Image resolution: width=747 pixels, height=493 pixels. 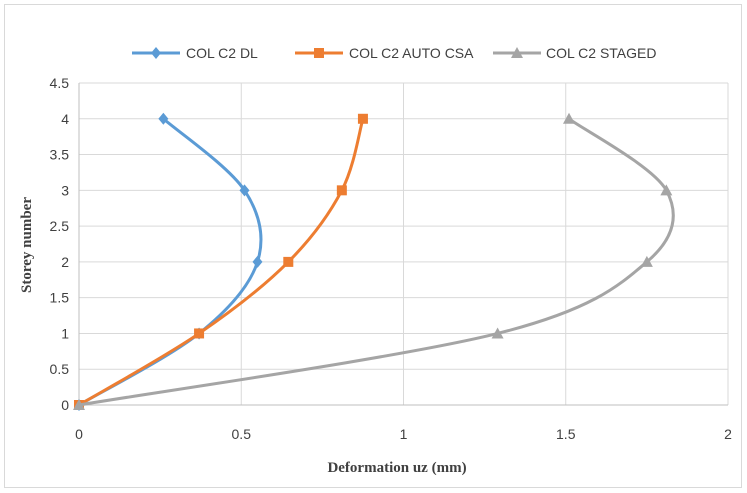 What do you see at coordinates (65, 119) in the screenshot?
I see `y-tick-label: 4` at bounding box center [65, 119].